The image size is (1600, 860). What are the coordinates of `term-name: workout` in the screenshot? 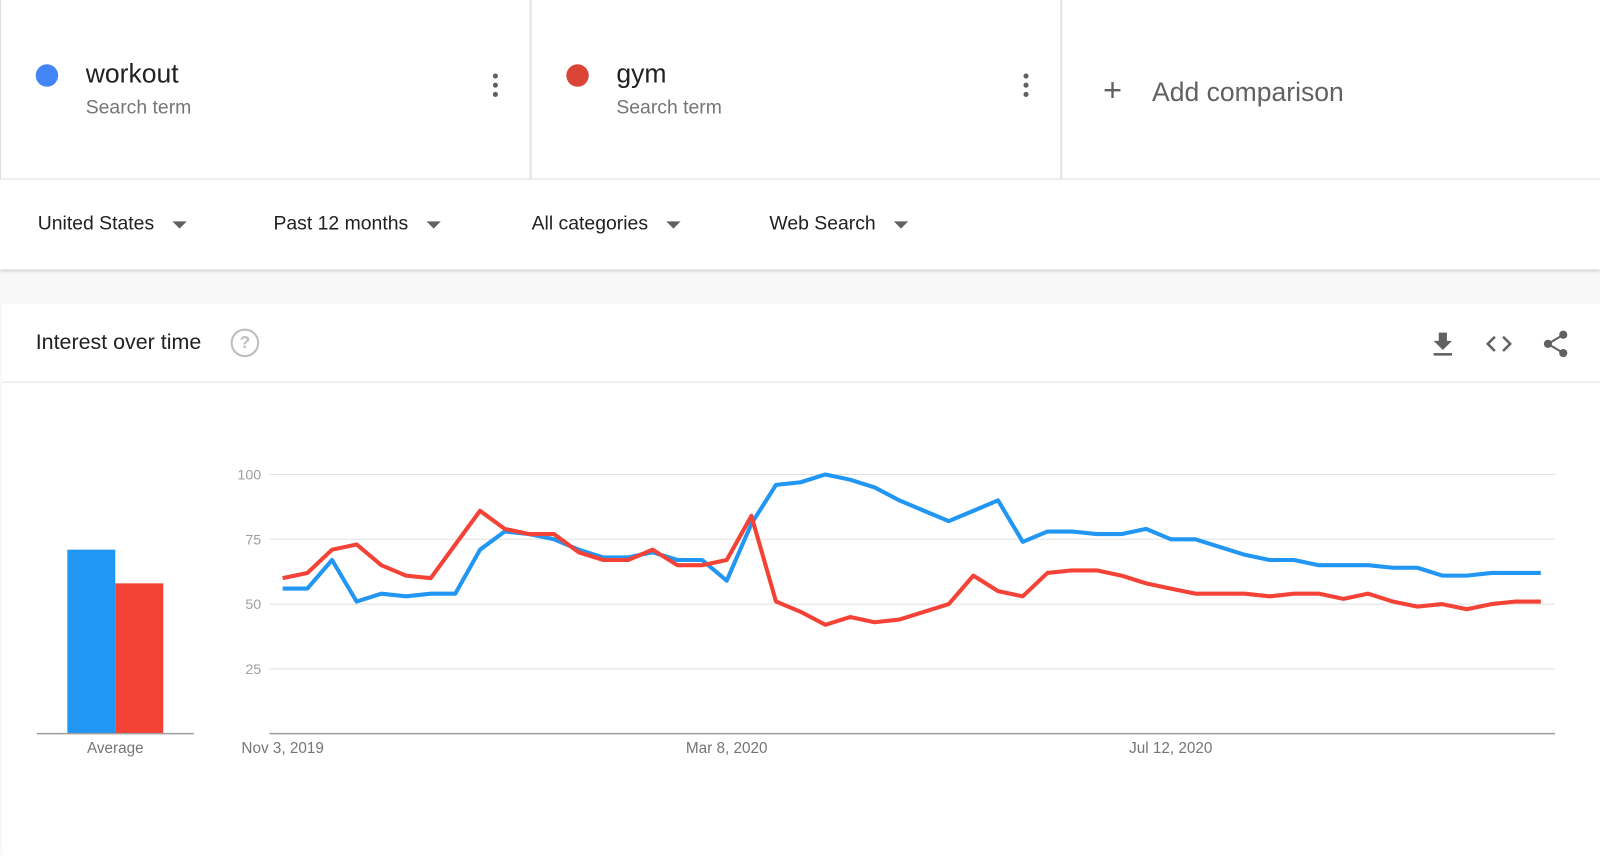 It's located at (132, 73).